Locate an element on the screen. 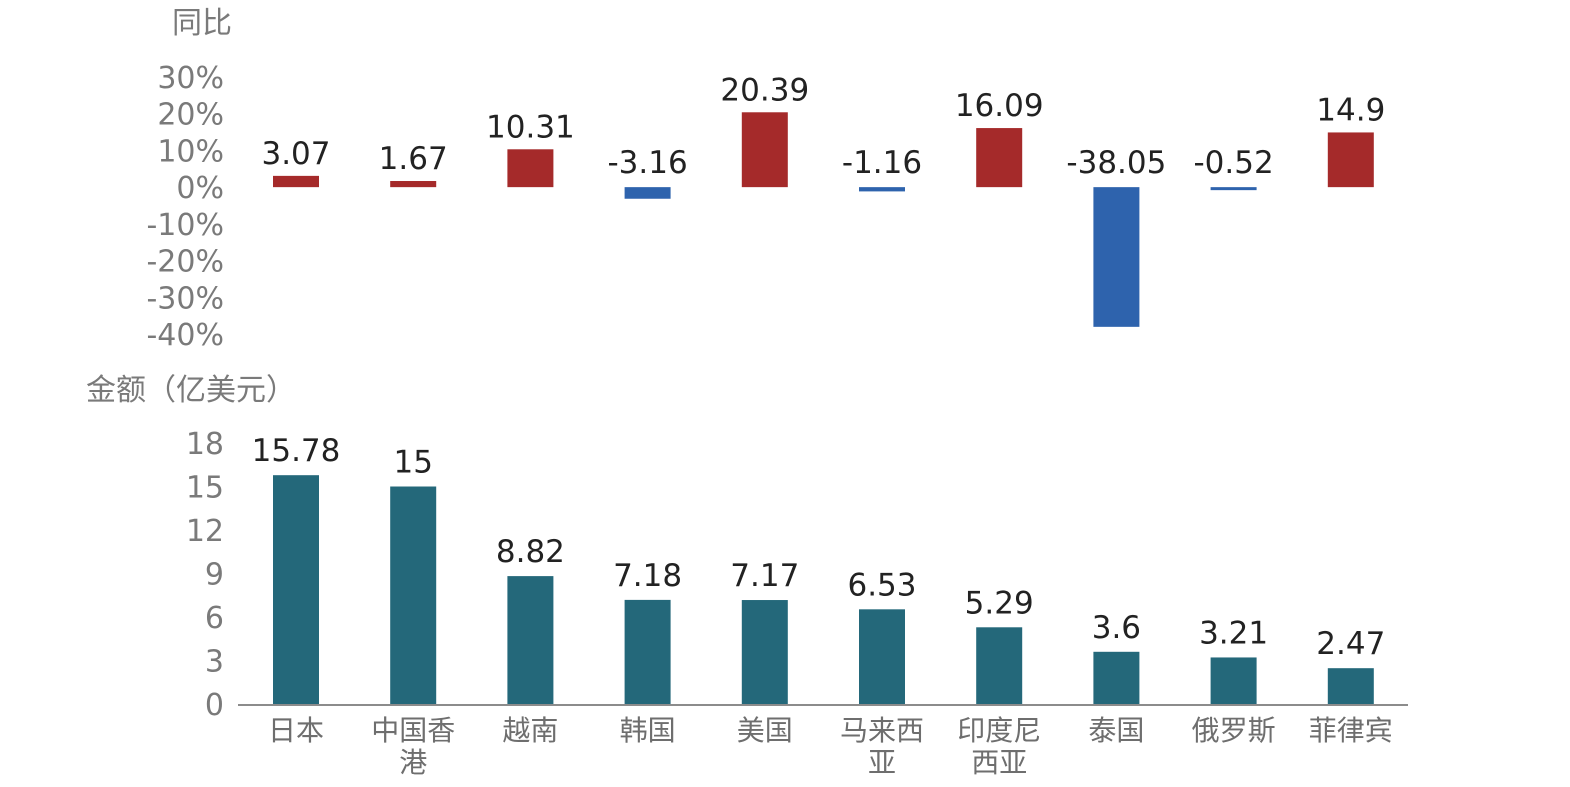  amount-y-tick-label: 3 is located at coordinates (214, 662).